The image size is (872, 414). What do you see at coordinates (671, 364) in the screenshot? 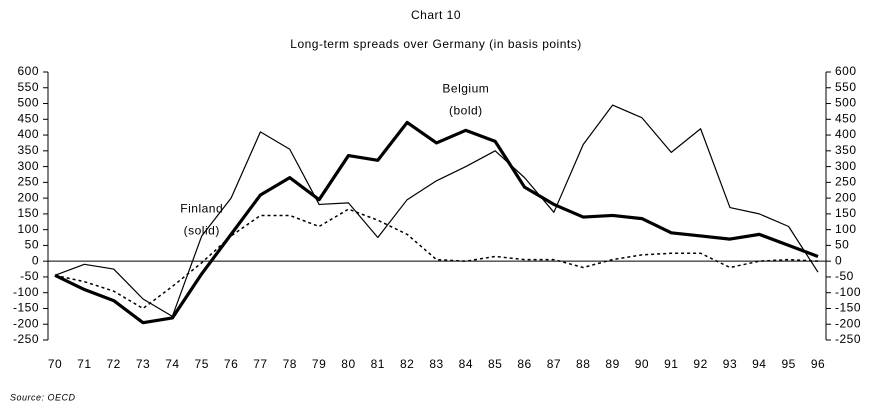
I see `x-tick-label: 91` at bounding box center [671, 364].